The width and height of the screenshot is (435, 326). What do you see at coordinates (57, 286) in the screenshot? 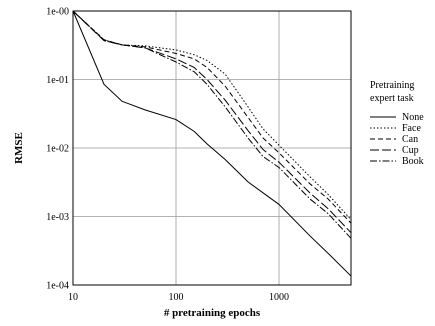
I see `y-tick-label: 1e-04` at bounding box center [57, 286].